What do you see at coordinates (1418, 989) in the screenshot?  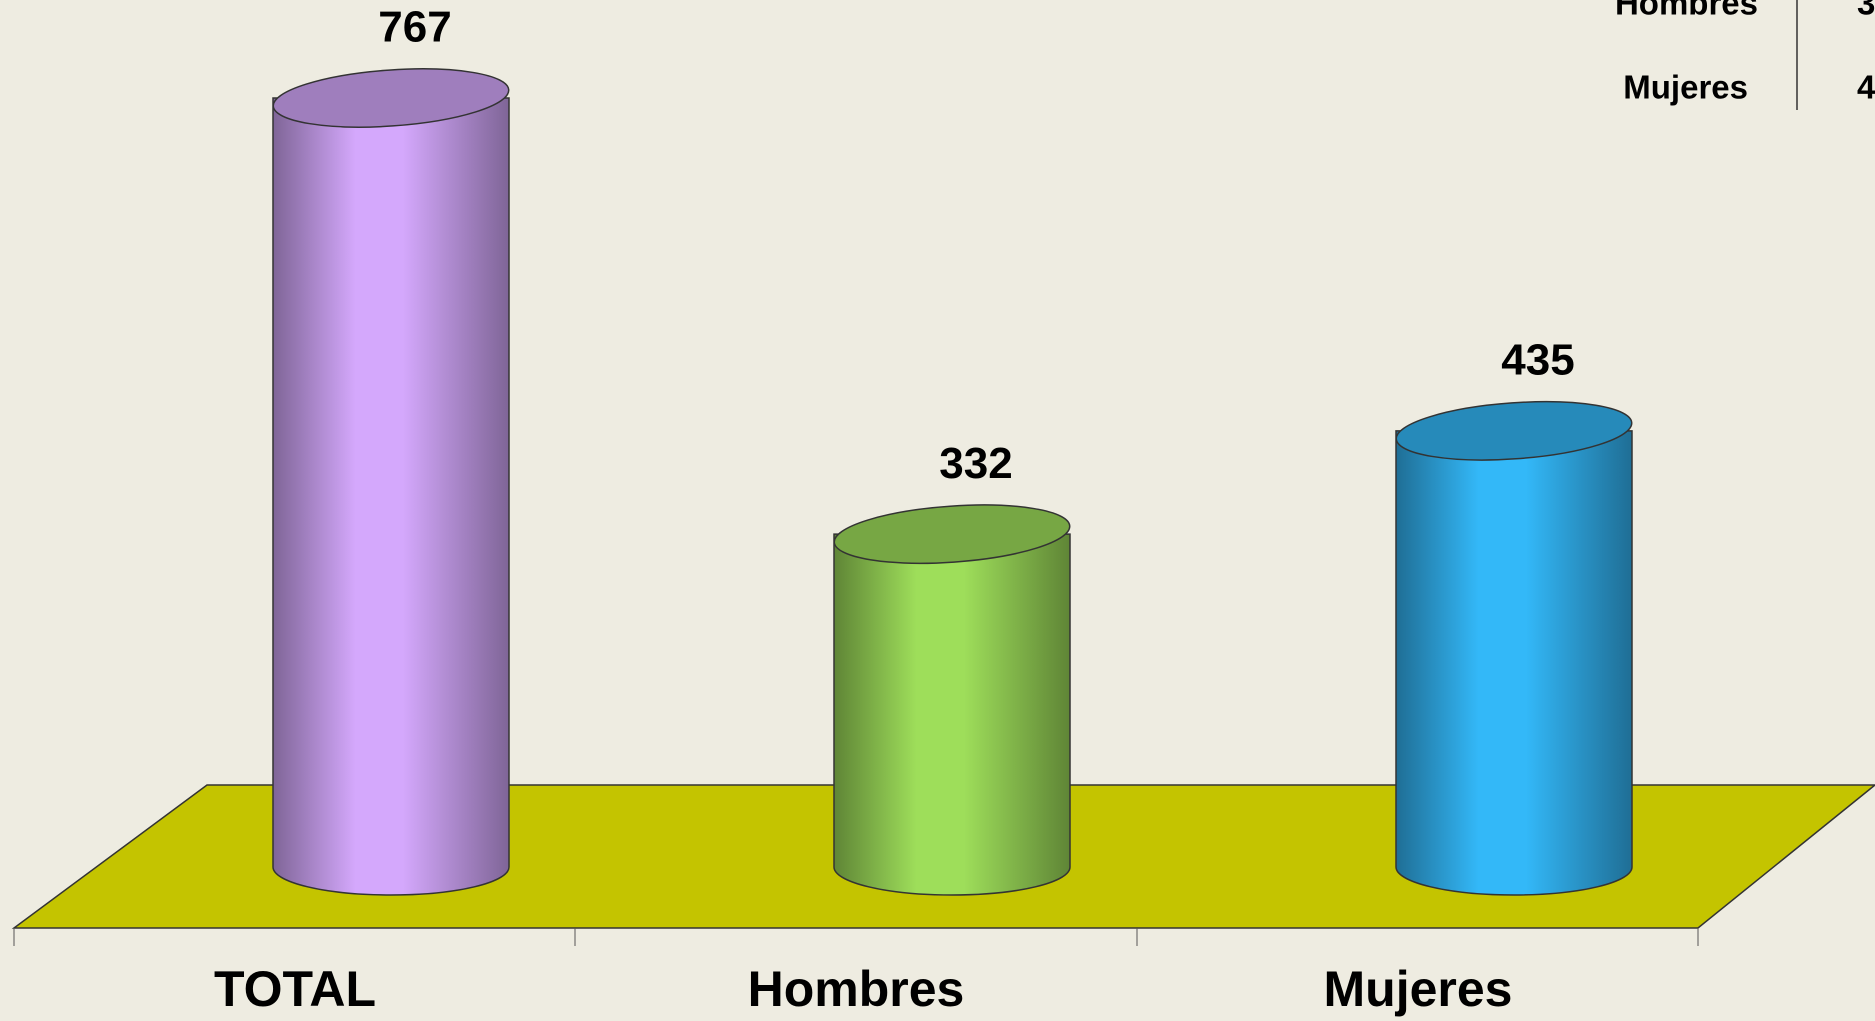 I see `x-tick-label: Mujeres` at bounding box center [1418, 989].